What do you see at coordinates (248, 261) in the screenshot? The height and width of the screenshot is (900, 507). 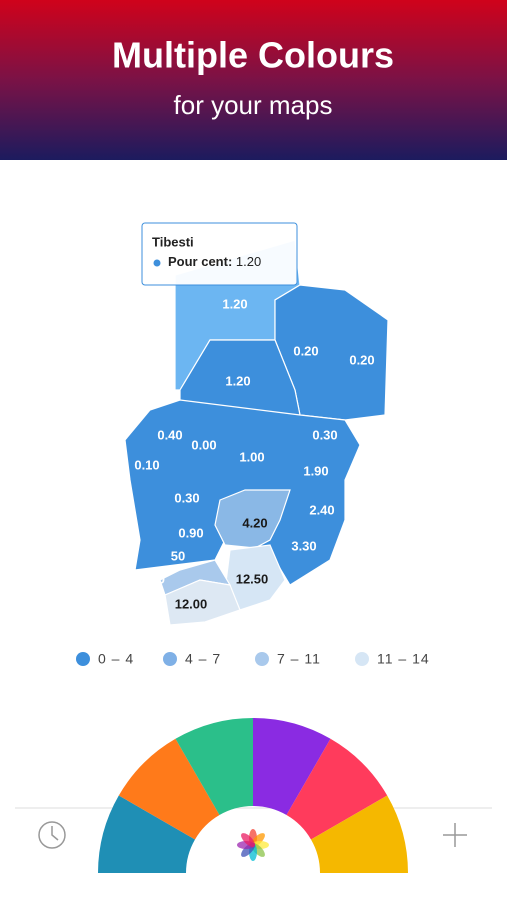 I see `tooltip-value: 1.20` at bounding box center [248, 261].